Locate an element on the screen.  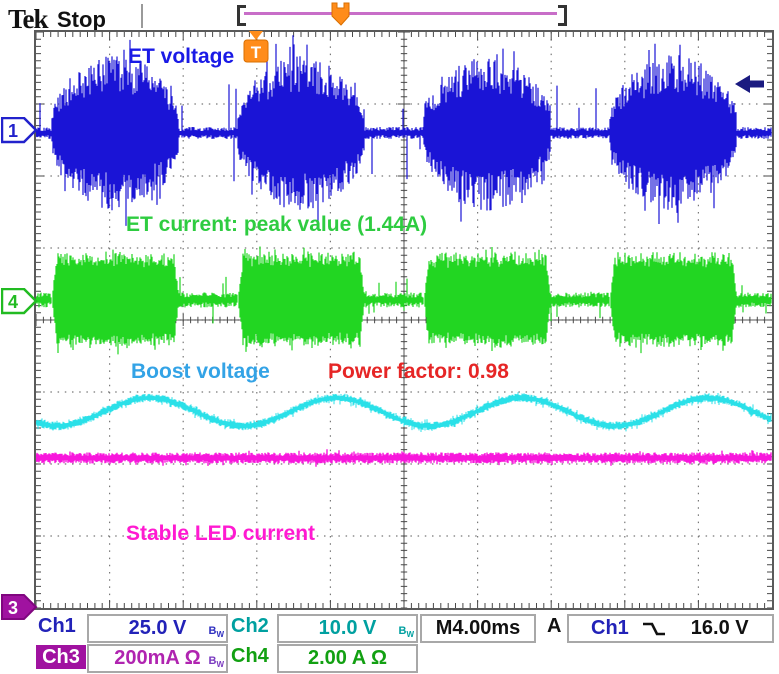
ch2-scale-value: 10.0 V is located at coordinates (347, 628).